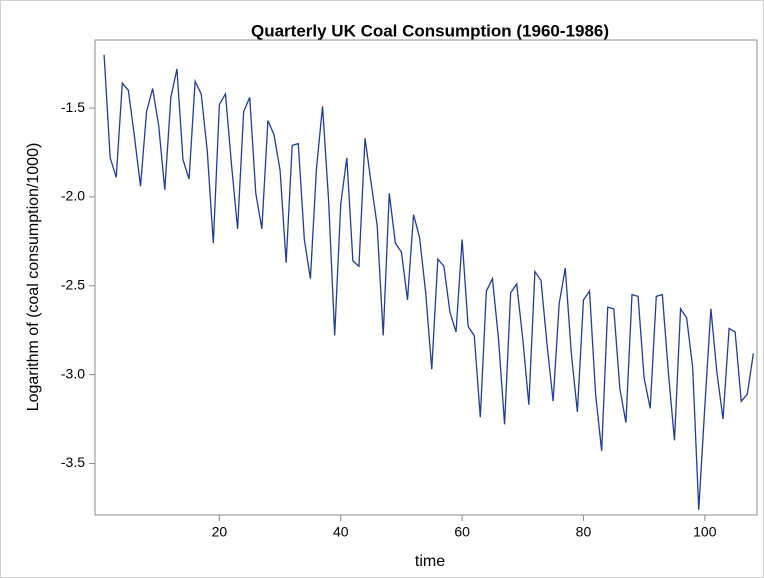 This screenshot has height=578, width=764. What do you see at coordinates (33, 277) in the screenshot?
I see `y-axis-label: Logarithm of (coal consumption/1000)` at bounding box center [33, 277].